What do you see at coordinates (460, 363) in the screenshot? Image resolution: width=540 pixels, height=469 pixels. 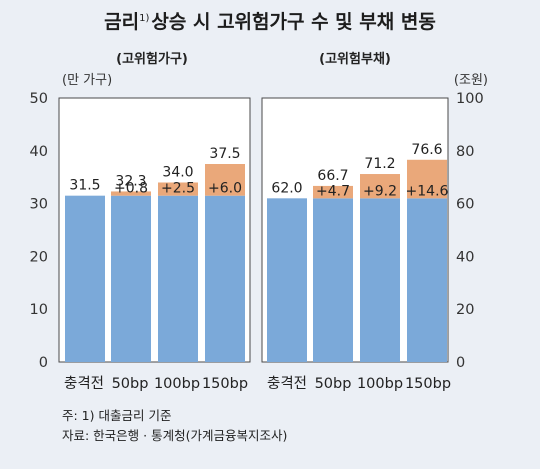 I see `right-tick-label-0: 0` at bounding box center [460, 363].